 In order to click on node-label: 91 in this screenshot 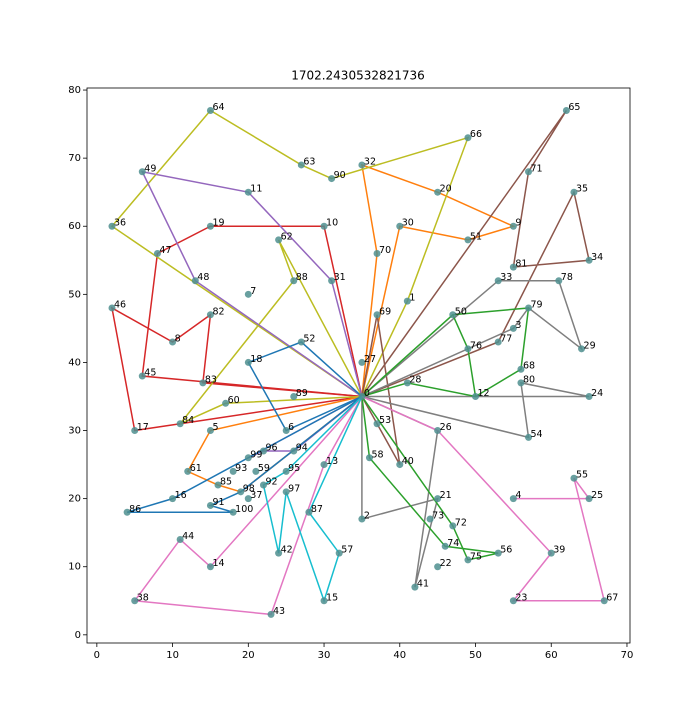, I will do `click(218, 502)`.